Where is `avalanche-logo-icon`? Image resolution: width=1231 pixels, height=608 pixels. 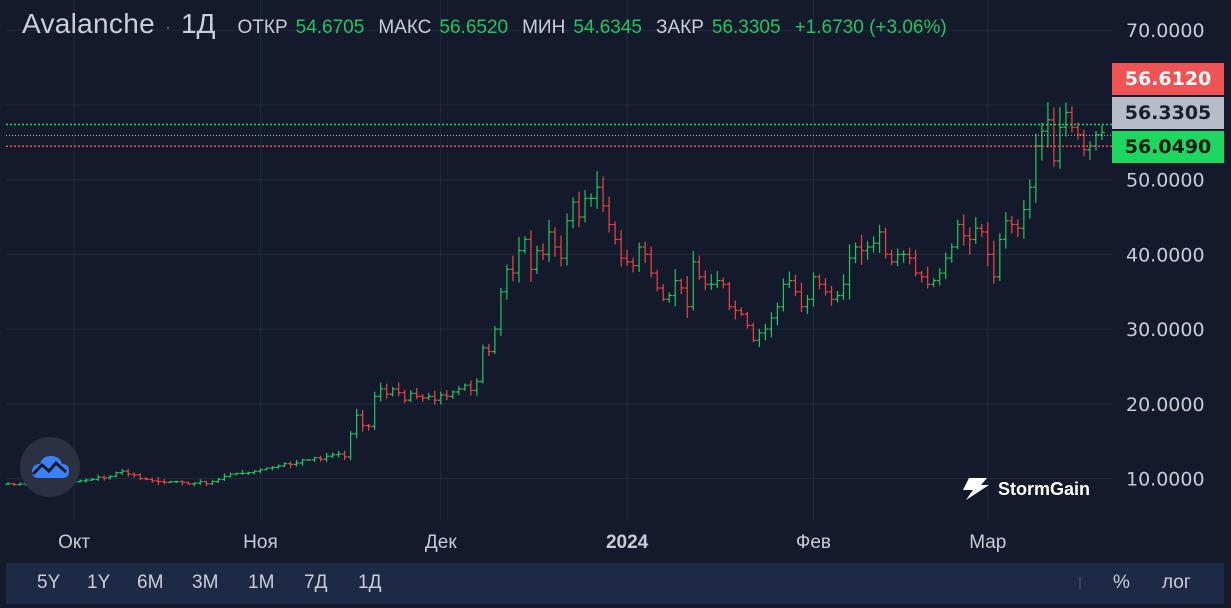 avalanche-logo-icon is located at coordinates (50, 467).